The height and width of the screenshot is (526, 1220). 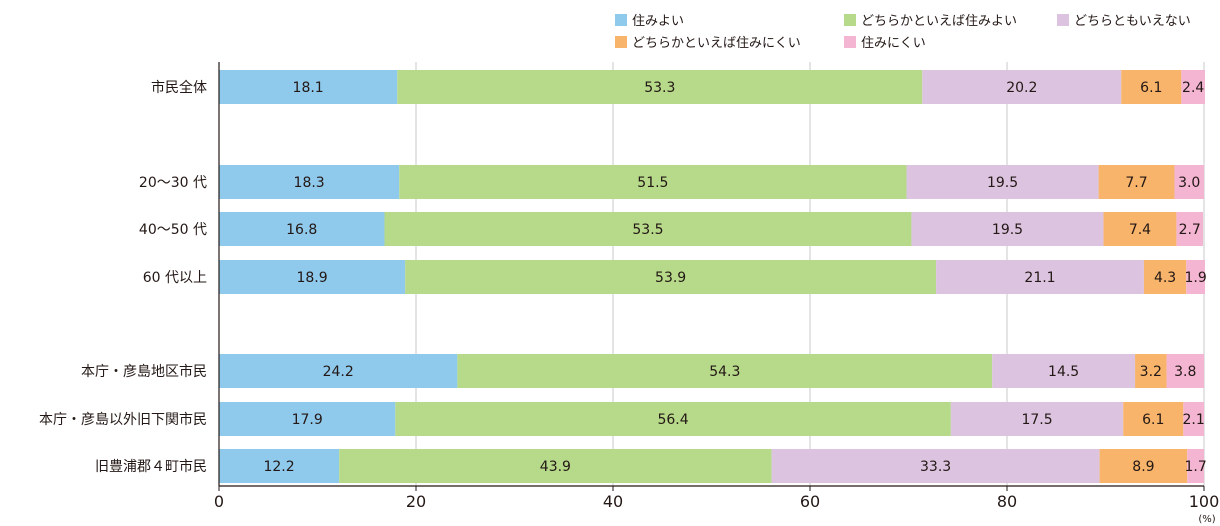 What do you see at coordinates (613, 501) in the screenshot?
I see `x-tick-label: 40` at bounding box center [613, 501].